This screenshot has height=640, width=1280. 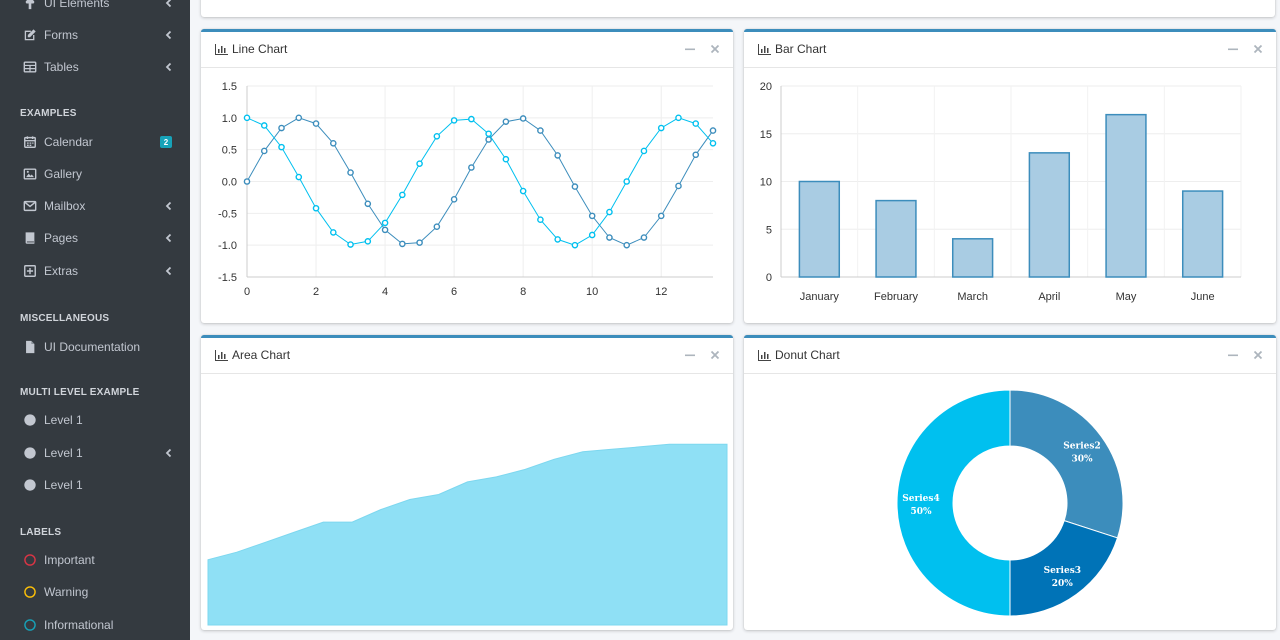 I want to click on slice-label: Series3, so click(x=1062, y=571).